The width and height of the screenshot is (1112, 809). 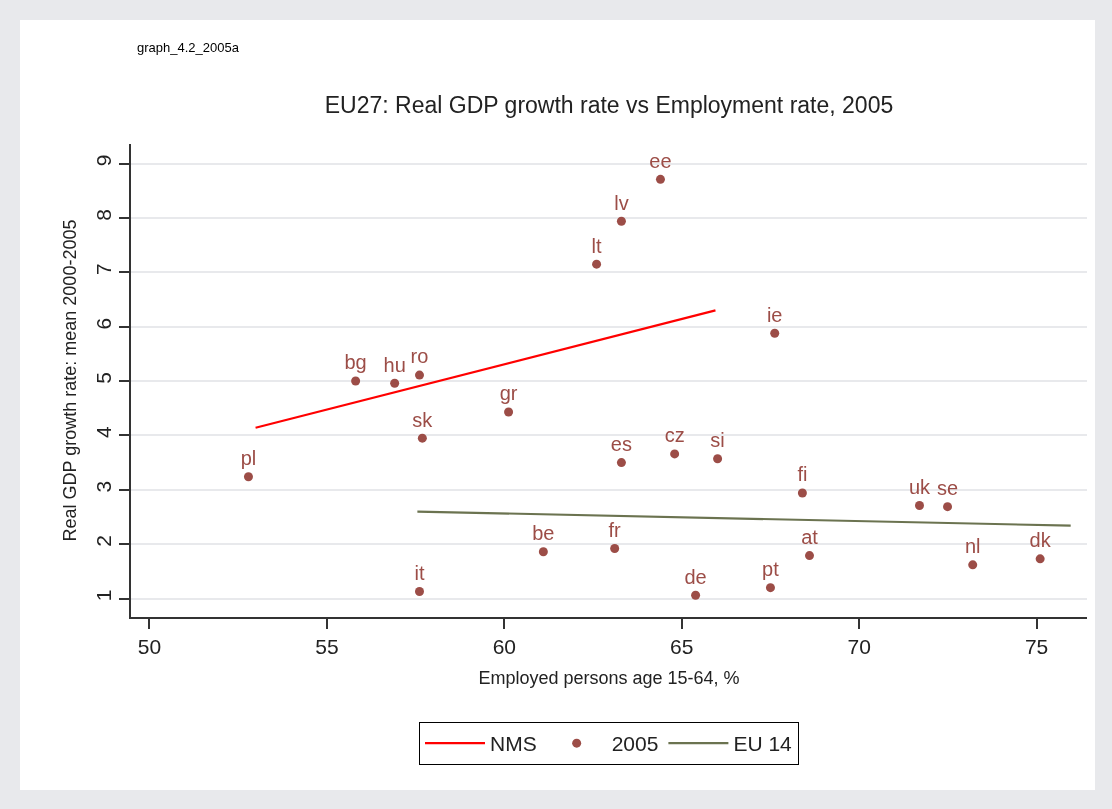 What do you see at coordinates (355, 362) in the screenshot?
I see `data-label: bg` at bounding box center [355, 362].